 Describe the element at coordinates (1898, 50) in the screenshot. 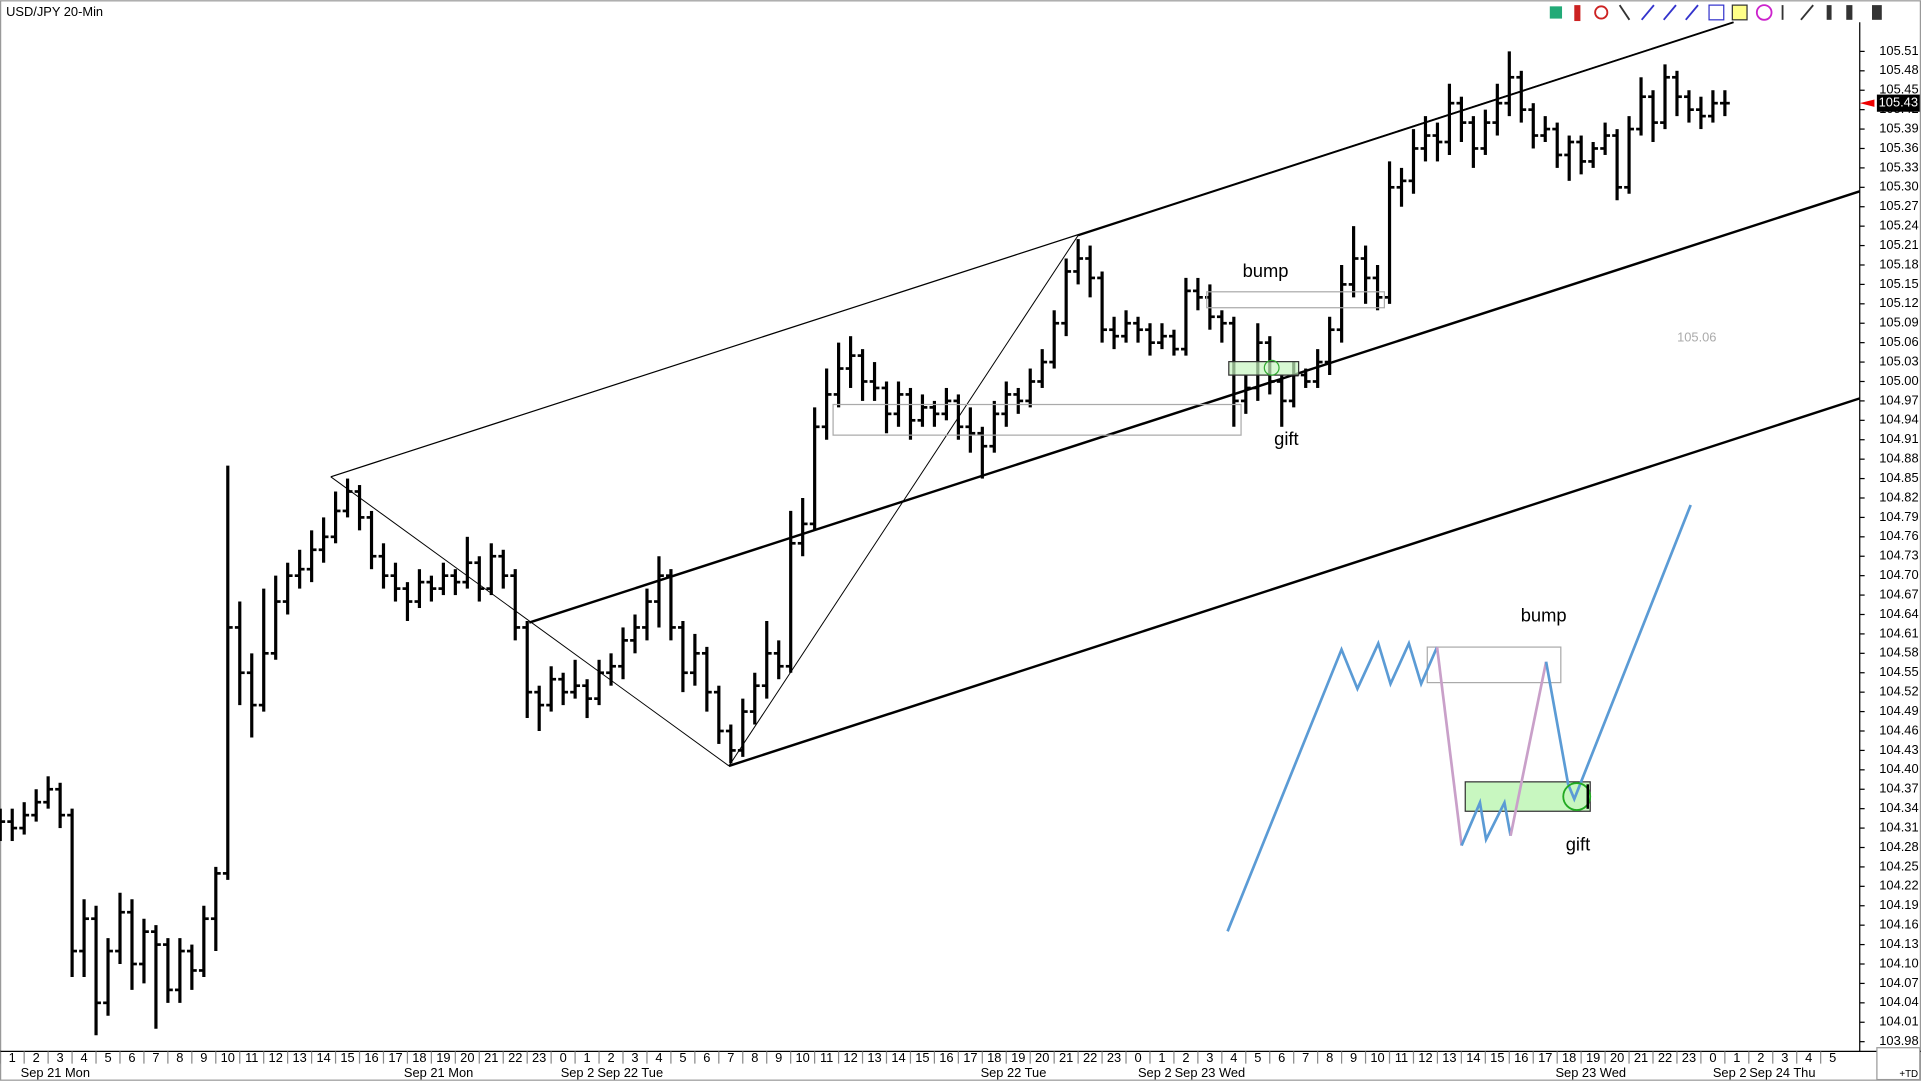

I see `y-tick-label: 105.51` at that location.